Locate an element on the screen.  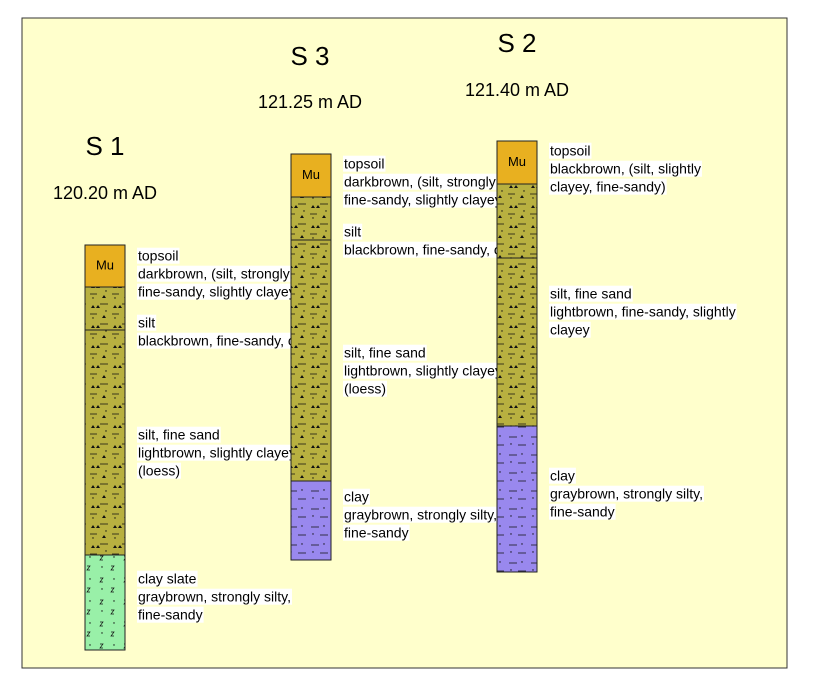
description-line: darkbrown, (silt, strongly is located at coordinates (214, 273).